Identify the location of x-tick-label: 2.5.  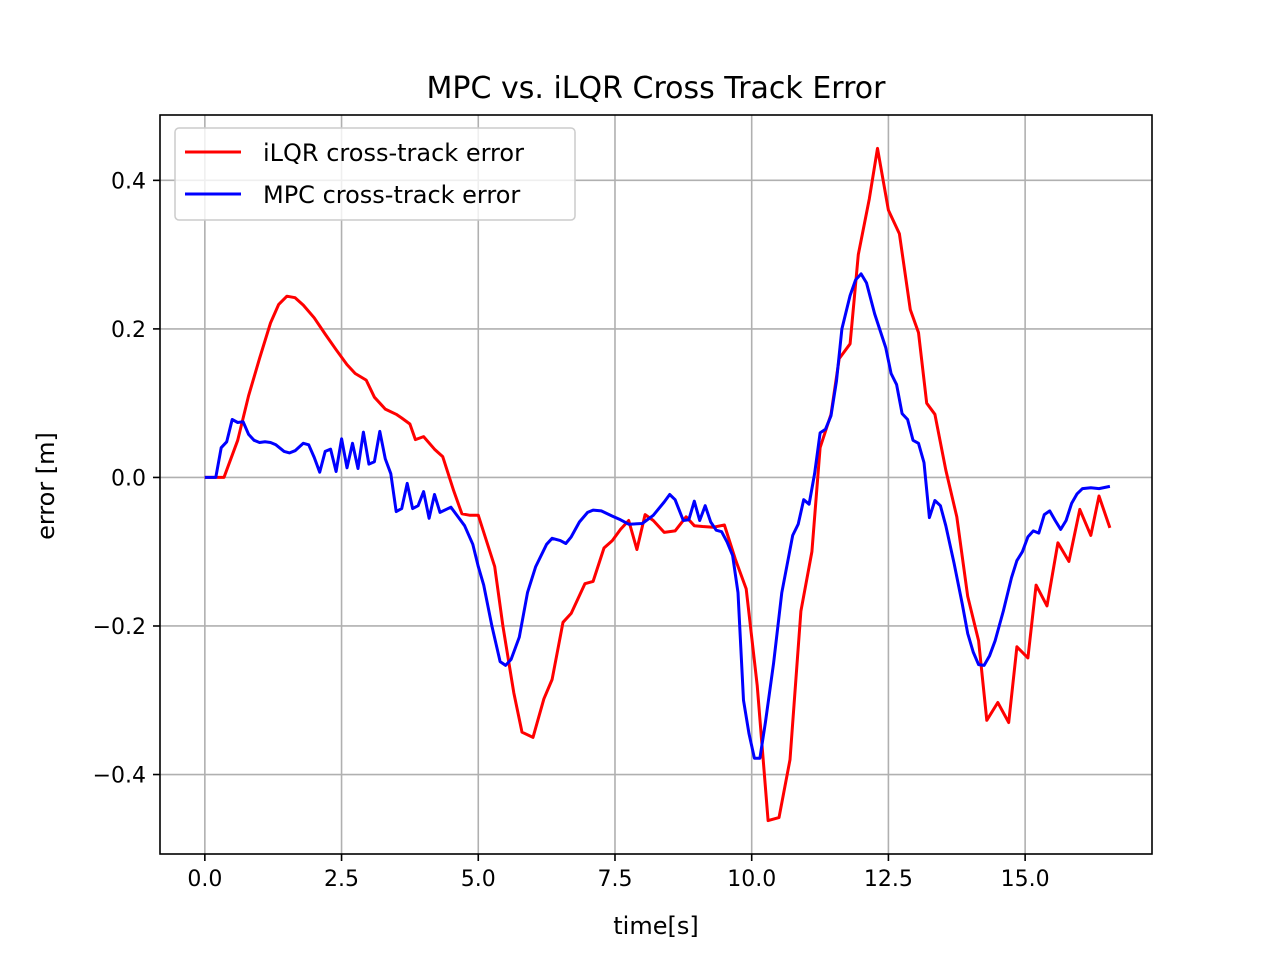
(341, 879).